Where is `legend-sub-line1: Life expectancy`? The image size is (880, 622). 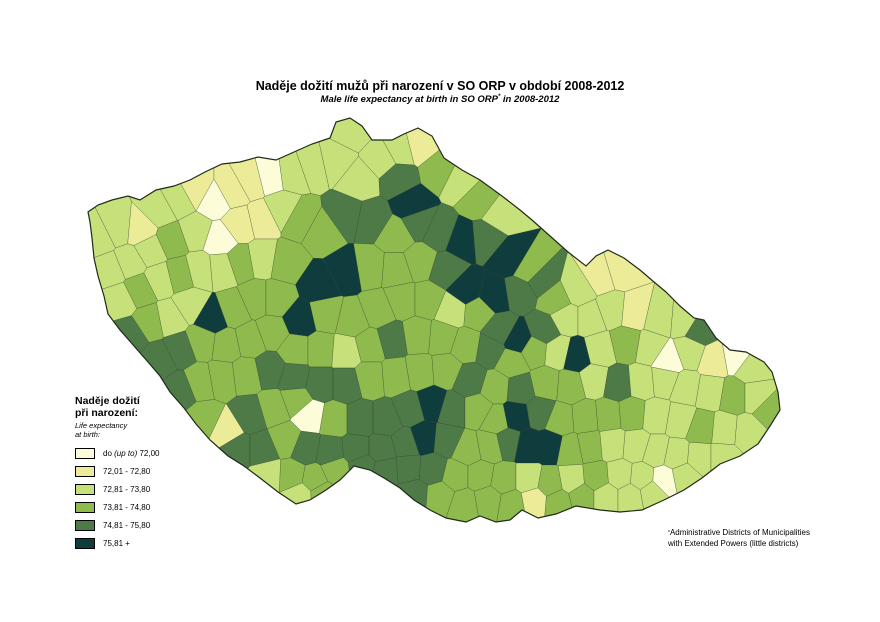 legend-sub-line1: Life expectancy is located at coordinates (101, 425).